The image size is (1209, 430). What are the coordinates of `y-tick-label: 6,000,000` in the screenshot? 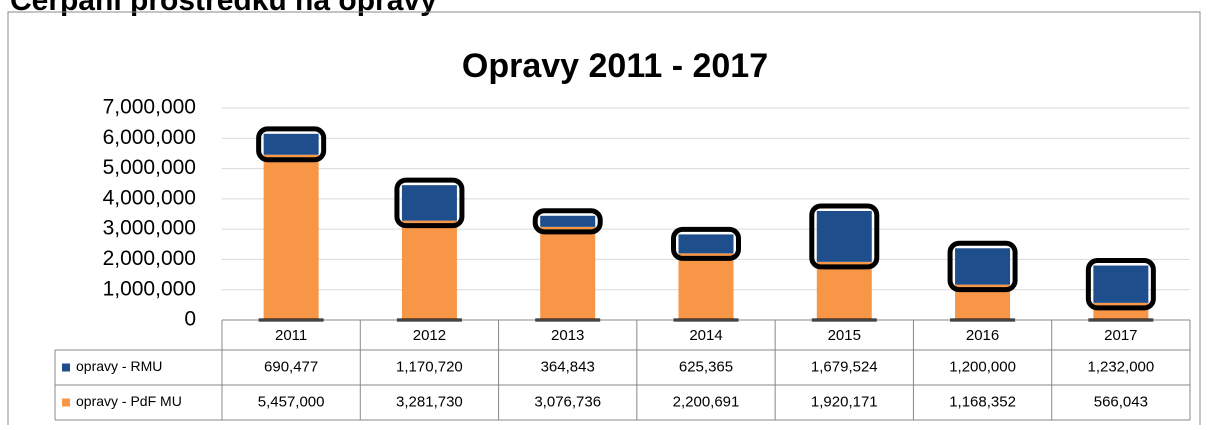 It's located at (149, 137).